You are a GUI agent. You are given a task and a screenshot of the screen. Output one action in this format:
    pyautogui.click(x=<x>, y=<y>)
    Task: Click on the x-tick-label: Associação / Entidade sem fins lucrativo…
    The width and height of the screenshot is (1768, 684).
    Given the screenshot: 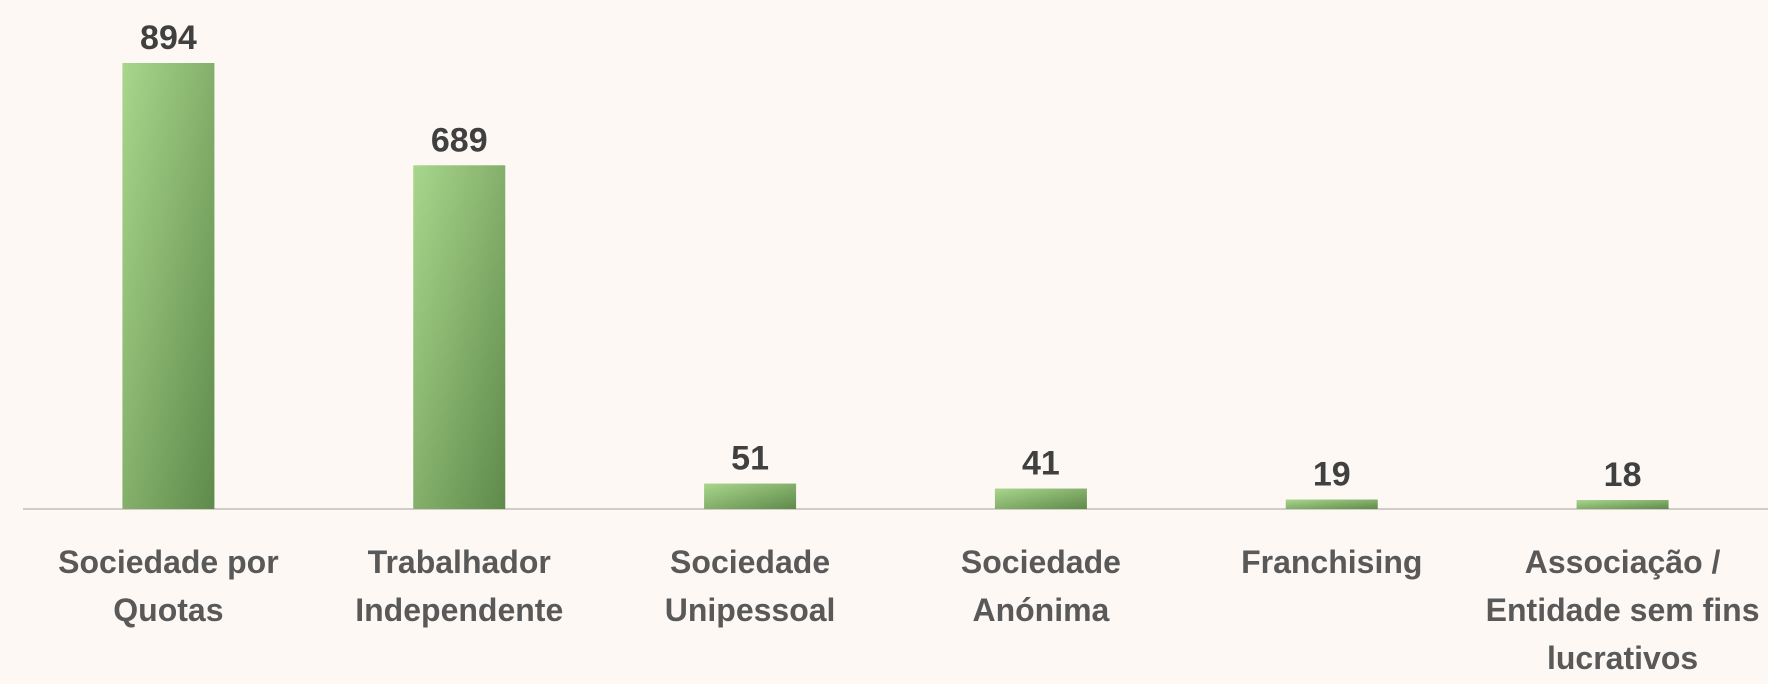 What is the action you would take?
    pyautogui.click(x=1622, y=610)
    